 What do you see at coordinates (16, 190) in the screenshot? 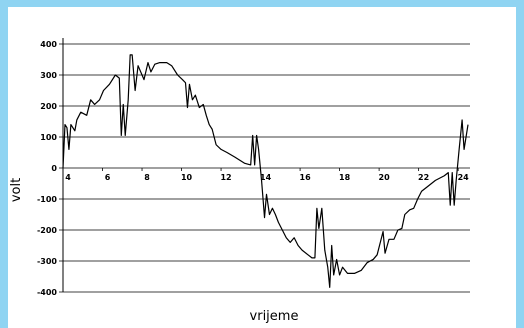
I see `y-axis-title: volt` at bounding box center [16, 190].